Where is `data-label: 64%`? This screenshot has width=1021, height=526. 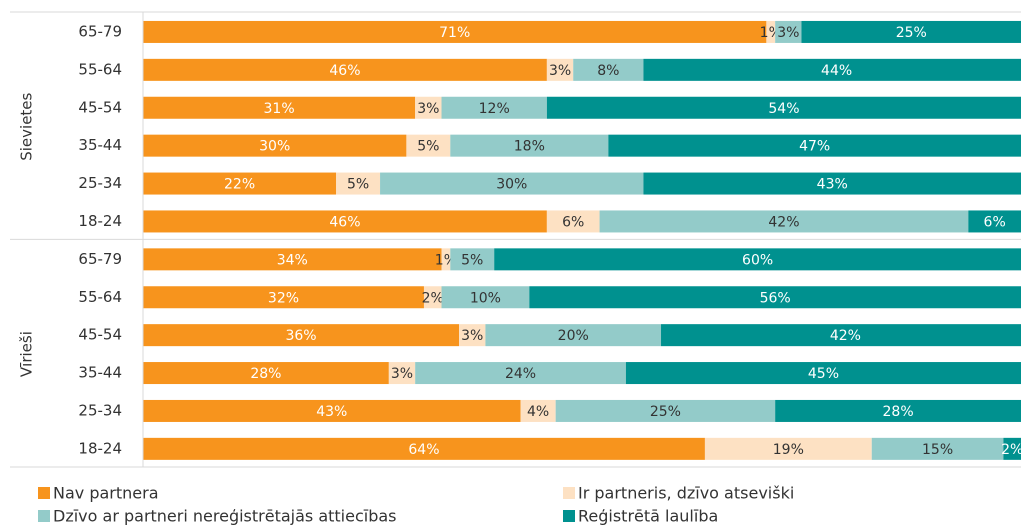
data-label: 64% is located at coordinates (423, 450).